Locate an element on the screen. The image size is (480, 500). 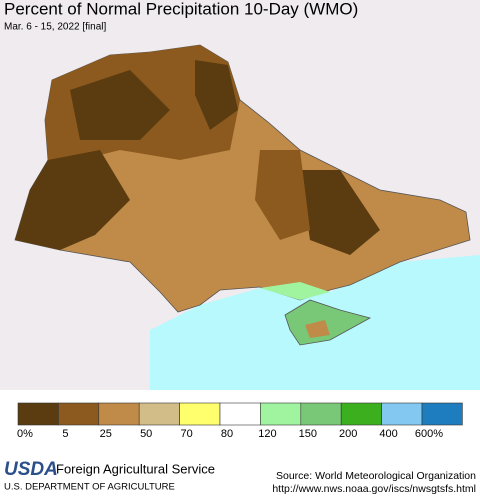
legend-label: 0% is located at coordinates (25, 434).